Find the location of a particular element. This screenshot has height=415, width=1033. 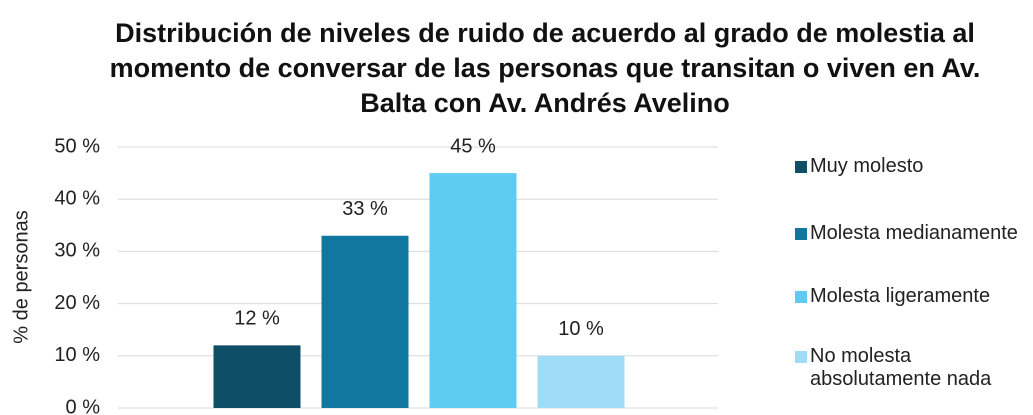

legend-label: No molesta absolutamente nada is located at coordinates (901, 367).